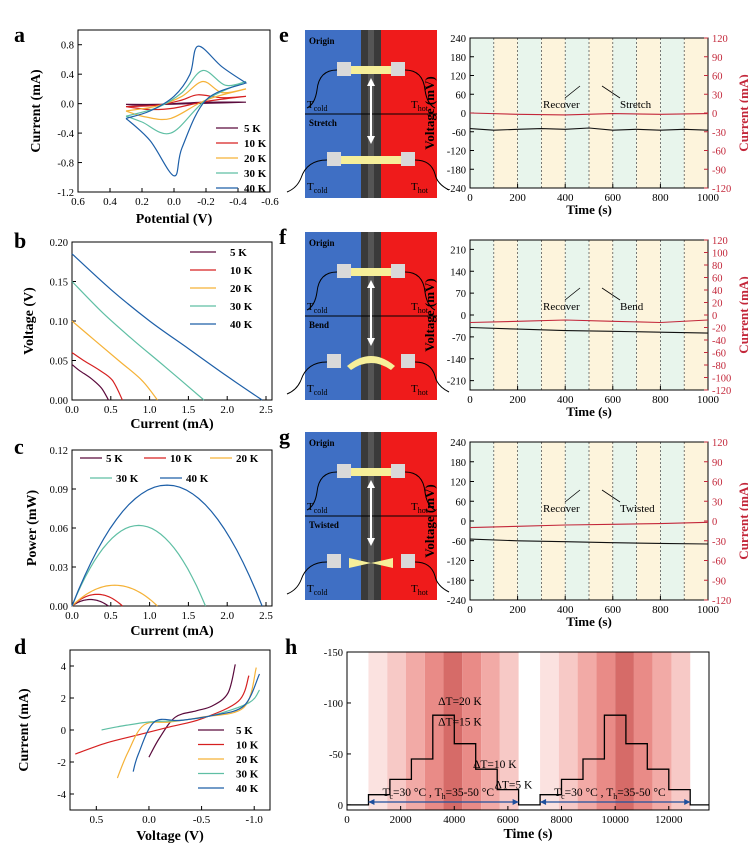 This screenshot has height=862, width=748. I want to click on x-tick-label: 0.5, so click(111, 616).